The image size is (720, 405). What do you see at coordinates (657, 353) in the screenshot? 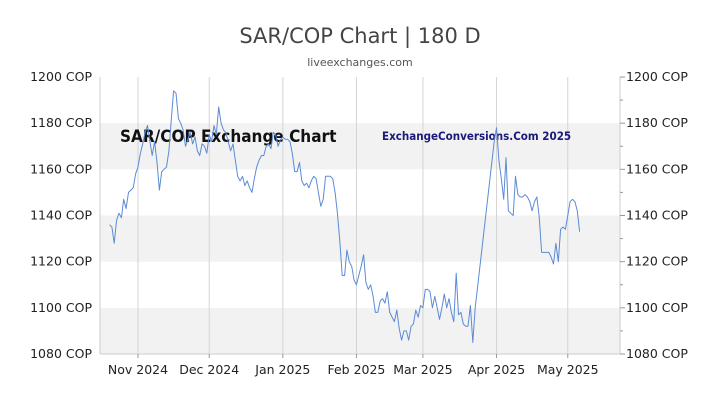
I see `y-tick-label-right: 1080 COP` at bounding box center [657, 353].